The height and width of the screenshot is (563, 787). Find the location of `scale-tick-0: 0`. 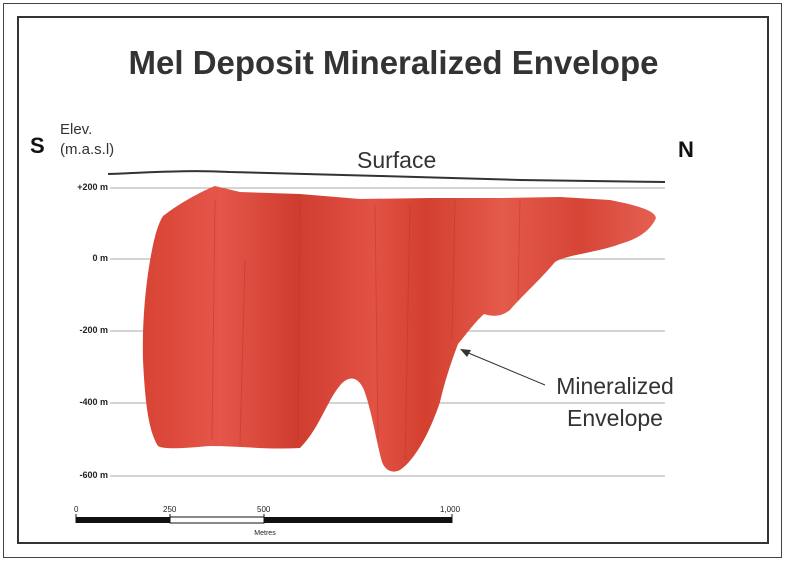

scale-tick-0: 0 is located at coordinates (76, 509).